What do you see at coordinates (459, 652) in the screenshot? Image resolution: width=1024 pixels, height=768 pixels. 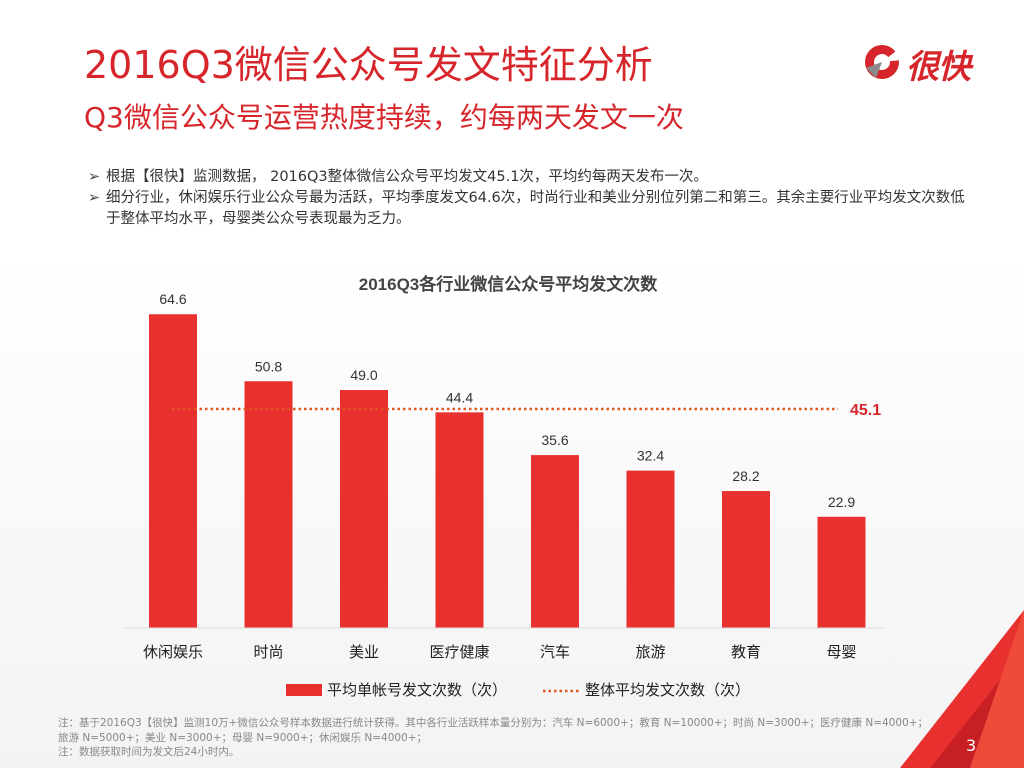 I see `category-label: 医疗健康` at bounding box center [459, 652].